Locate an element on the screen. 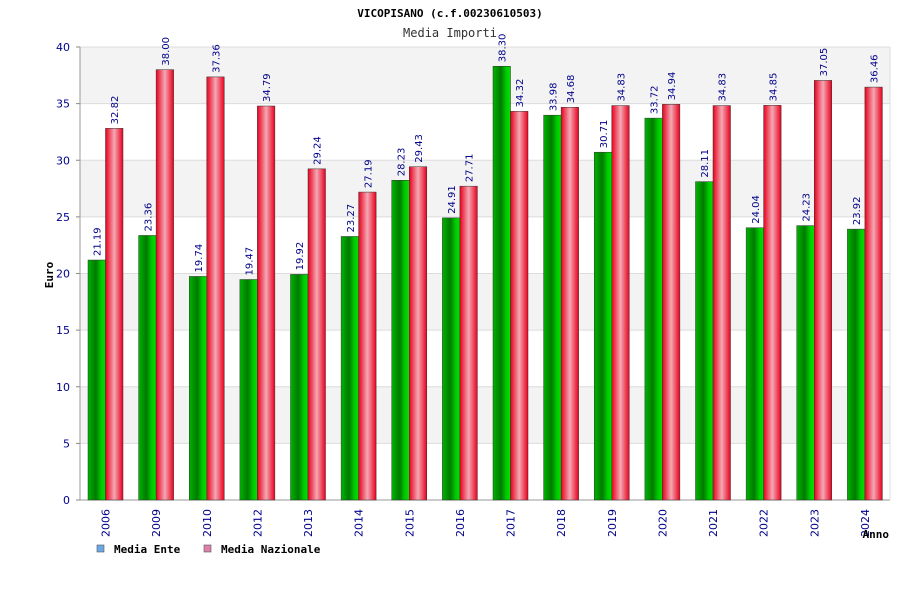 This screenshot has height=600, width=900. x-tick-label: 2006 is located at coordinates (106, 523).